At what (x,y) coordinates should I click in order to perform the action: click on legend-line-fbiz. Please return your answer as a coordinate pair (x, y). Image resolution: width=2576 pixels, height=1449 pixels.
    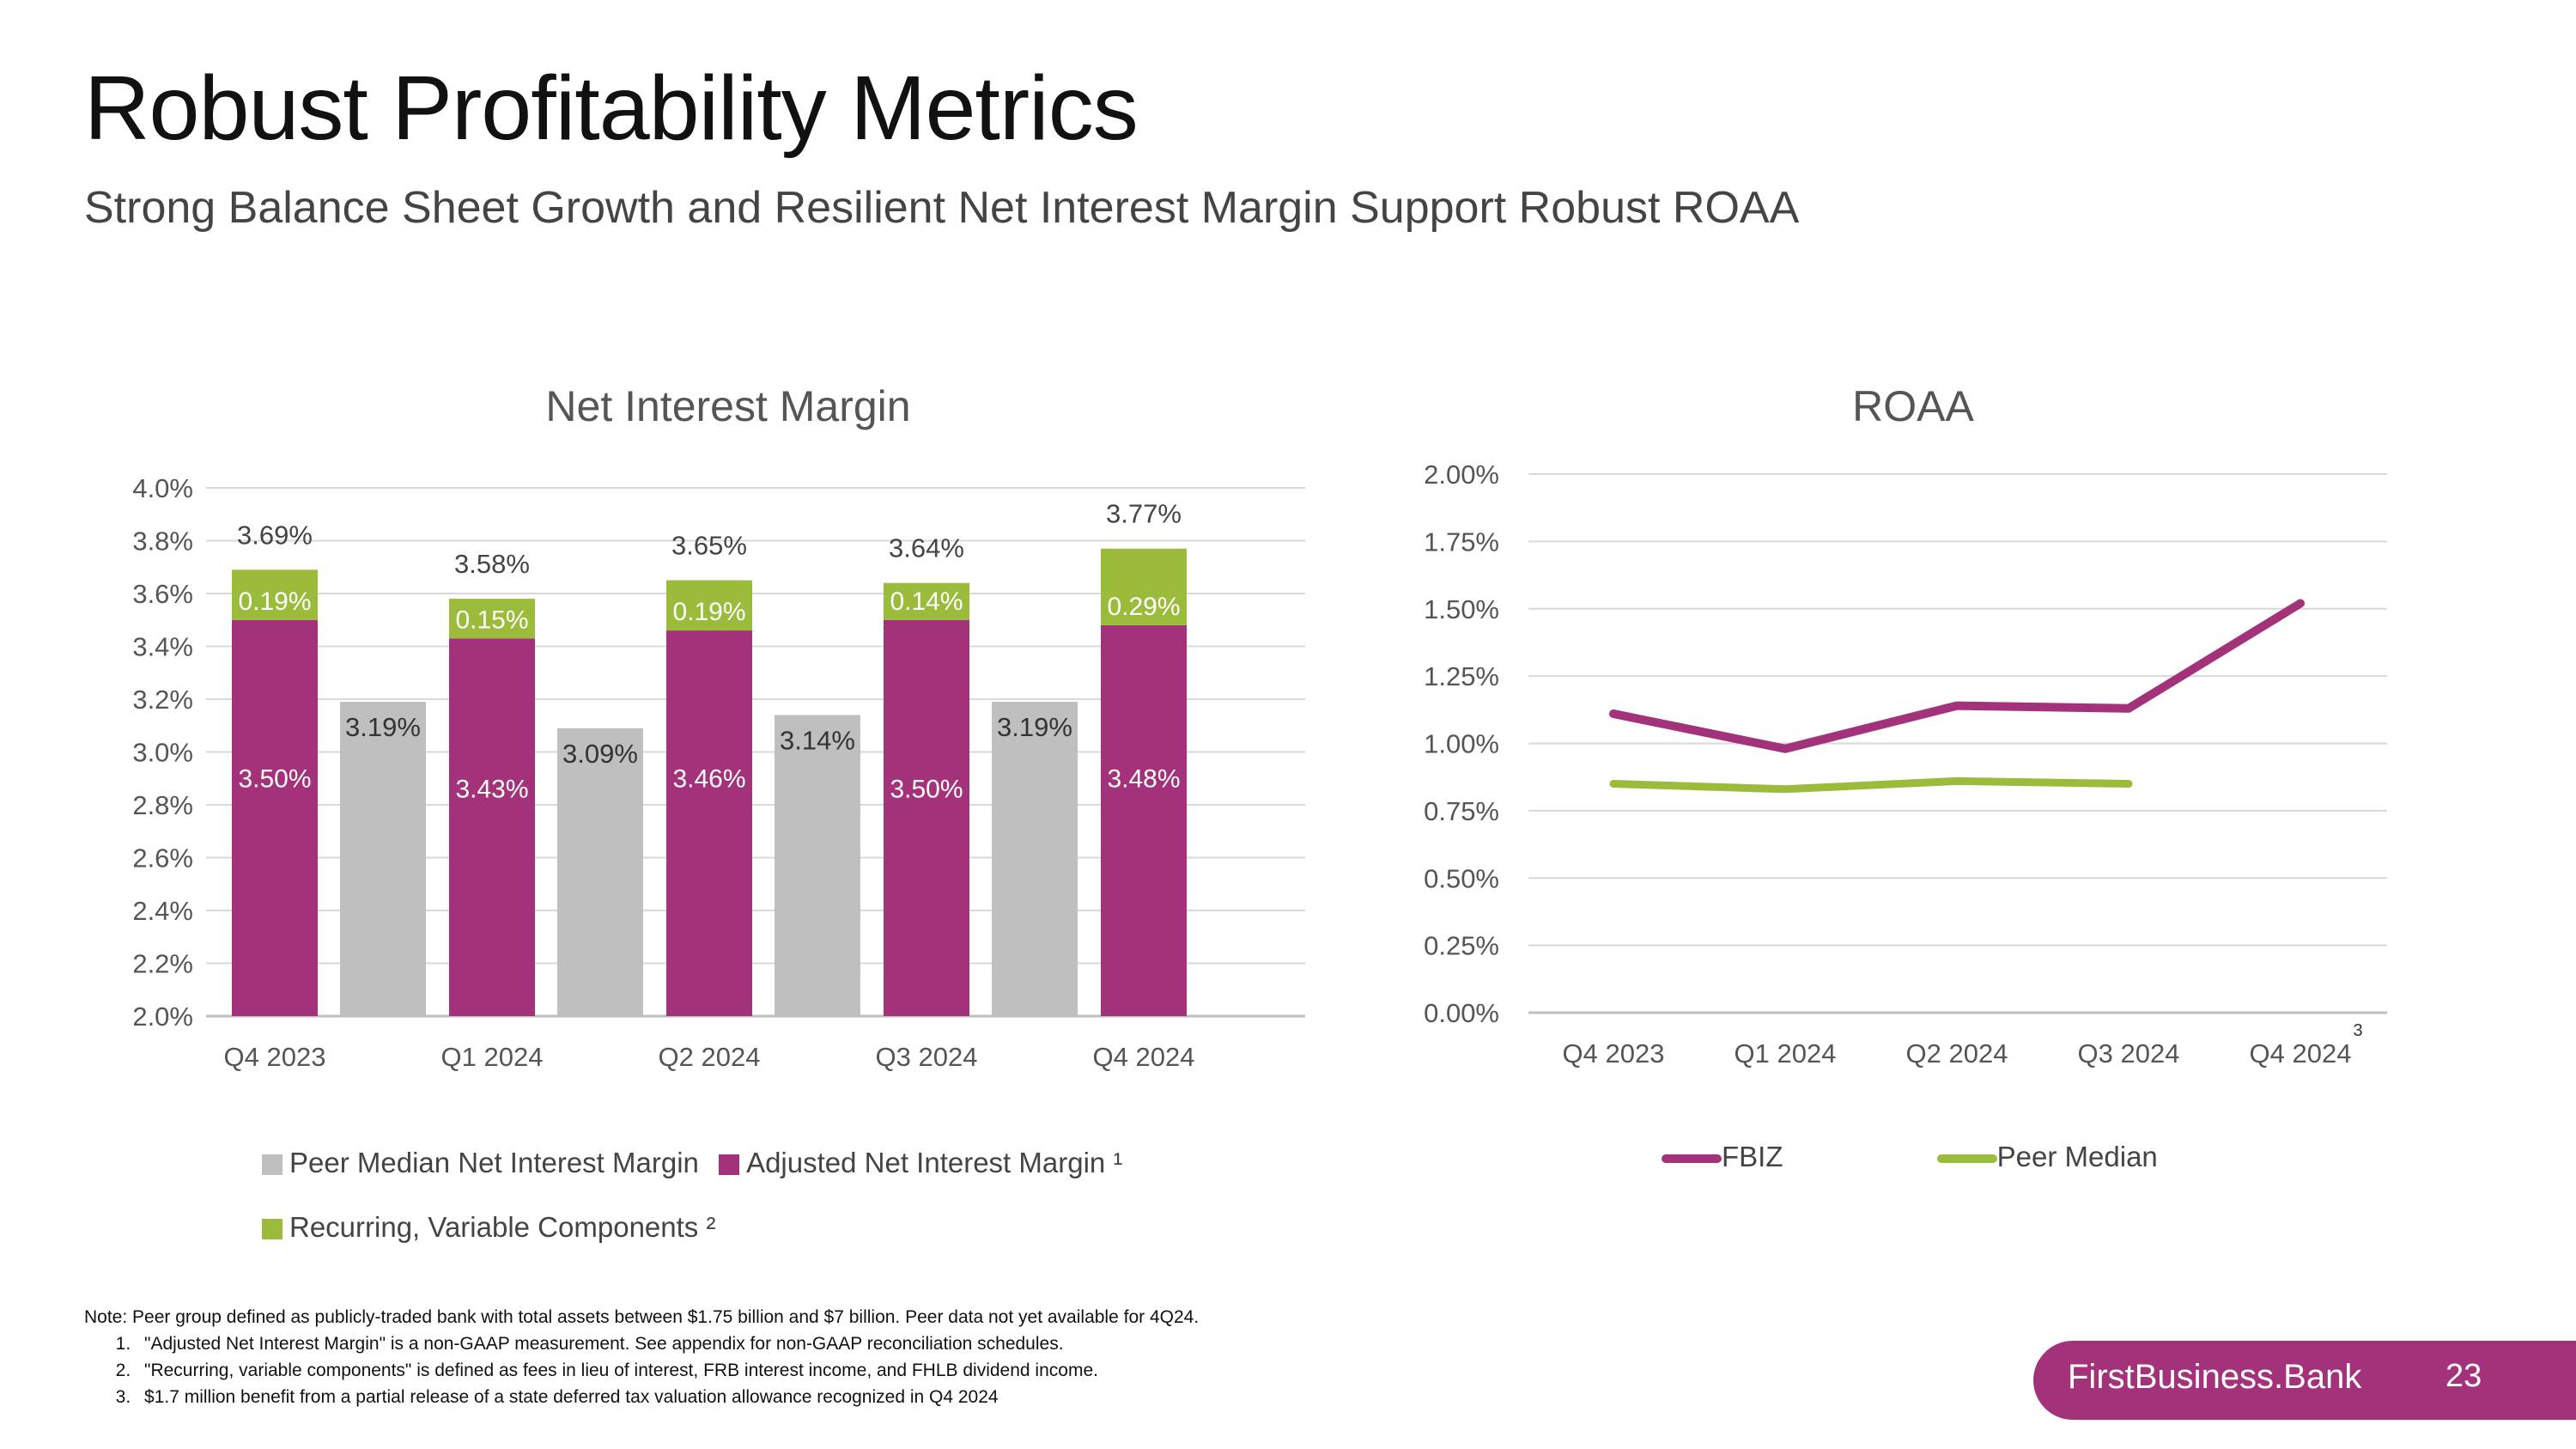
    Looking at the image, I should click on (1692, 1159).